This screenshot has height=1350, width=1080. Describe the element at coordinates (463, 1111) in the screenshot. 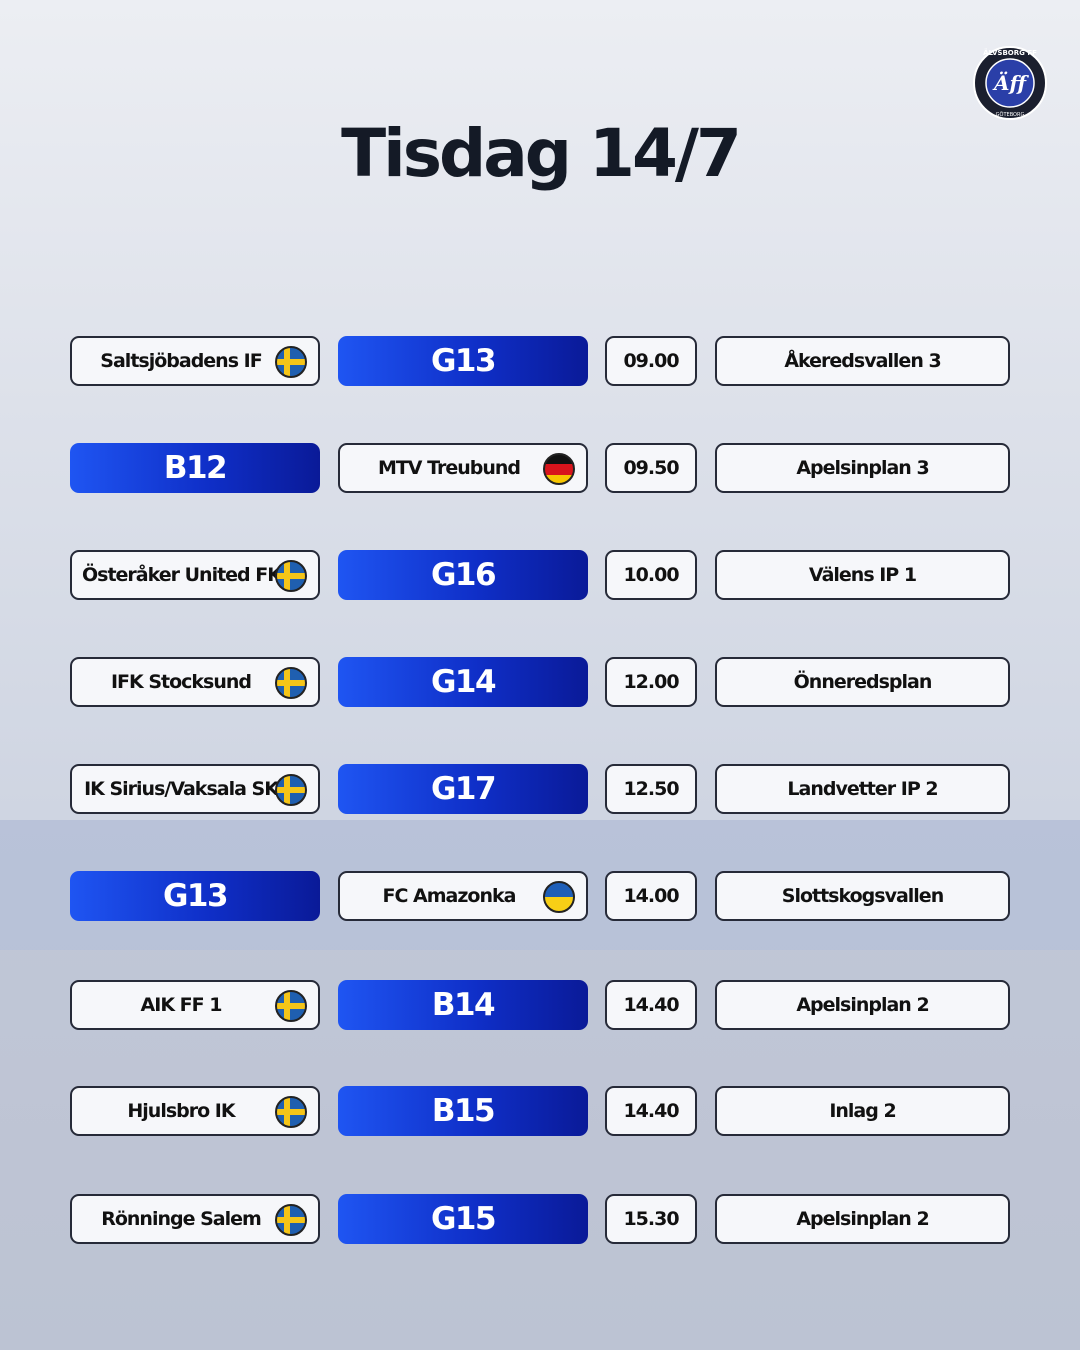

I see `group-badge: B15` at that location.